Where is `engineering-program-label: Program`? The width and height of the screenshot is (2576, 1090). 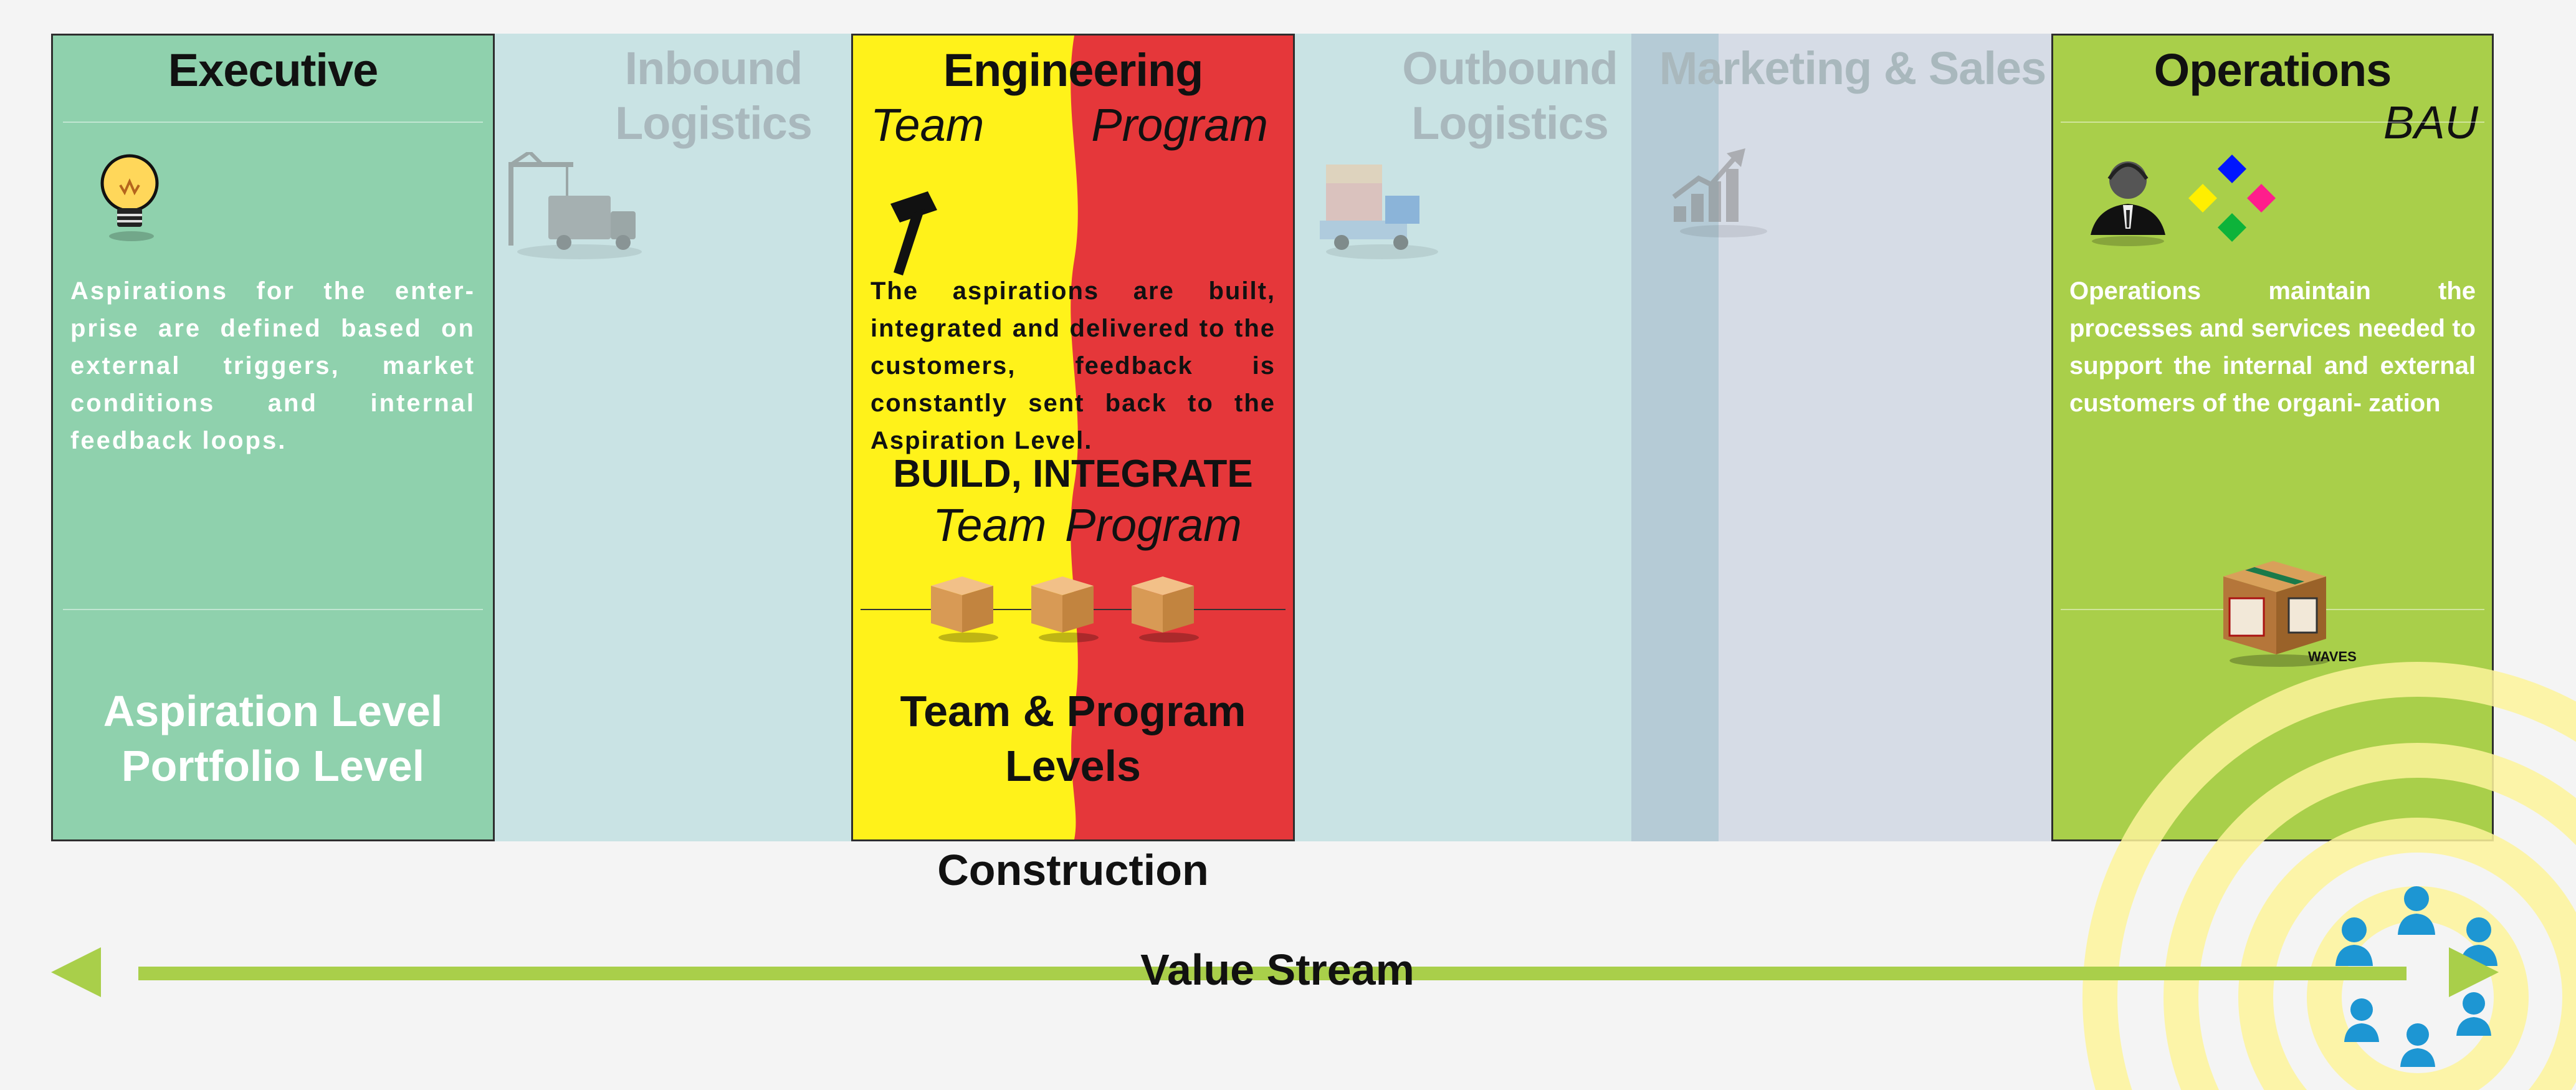
engineering-program-label: Program is located at coordinates (1179, 125).